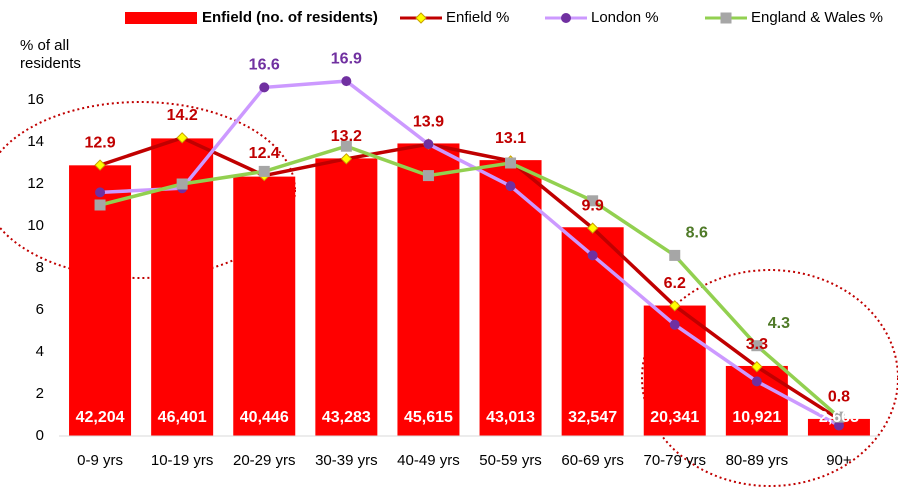 This screenshot has height=487, width=898. Describe the element at coordinates (35, 141) in the screenshot. I see `y-tick-label: 14` at that location.